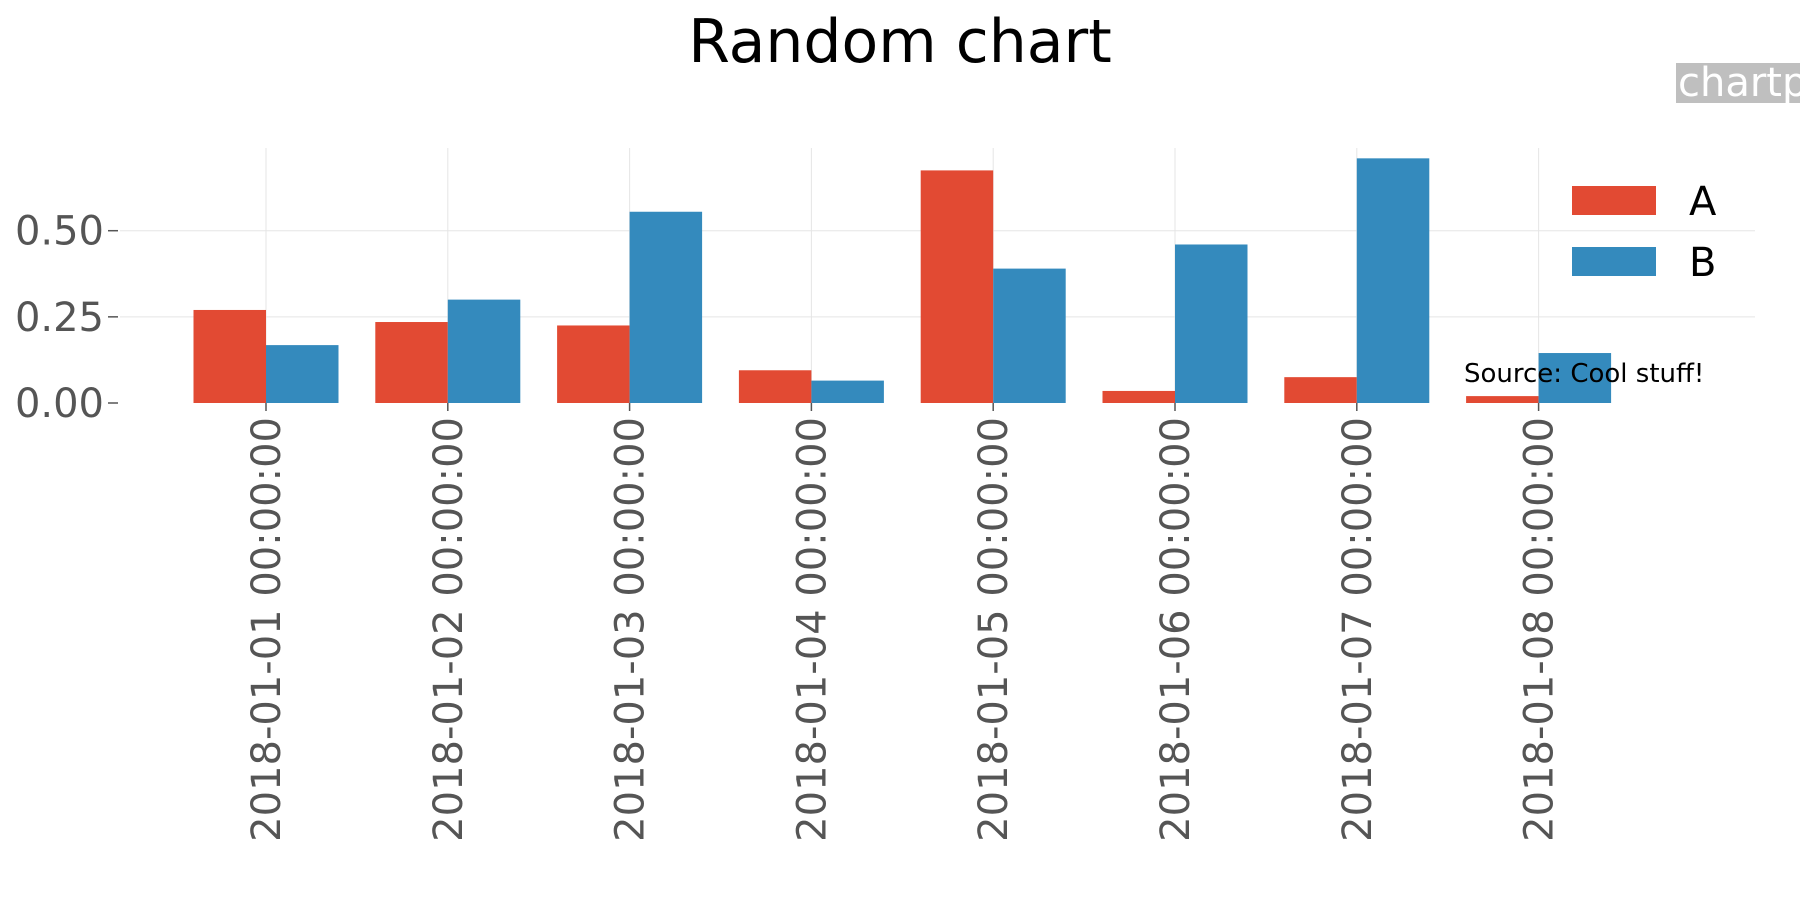  I want to click on legend: AB, so click(1644, 232).